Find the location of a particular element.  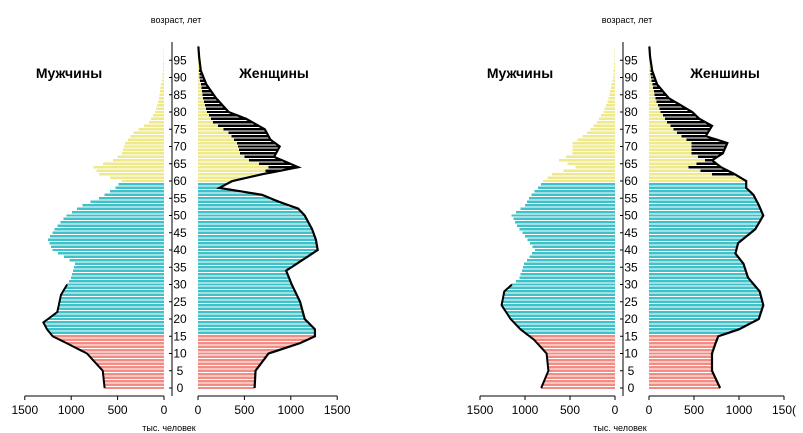

age-tick-label: 55 is located at coordinates (631, 198).